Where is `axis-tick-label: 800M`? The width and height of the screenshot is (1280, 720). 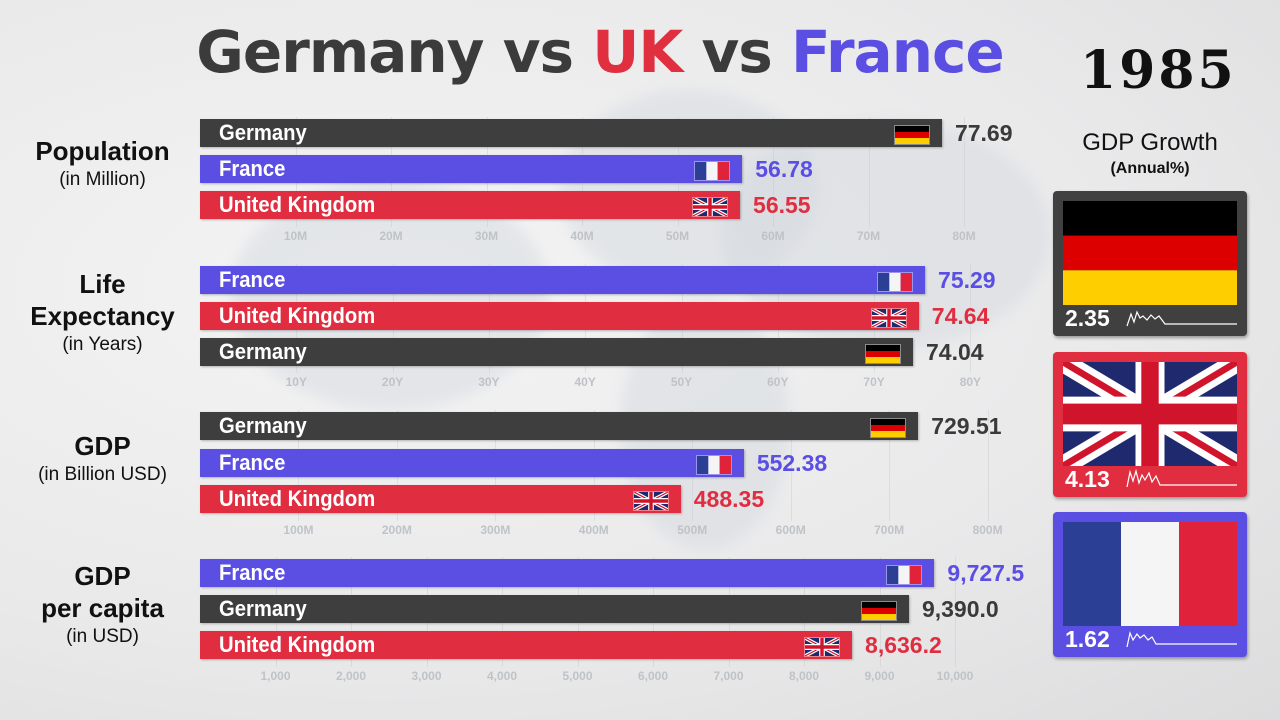 axis-tick-label: 800M is located at coordinates (987, 530).